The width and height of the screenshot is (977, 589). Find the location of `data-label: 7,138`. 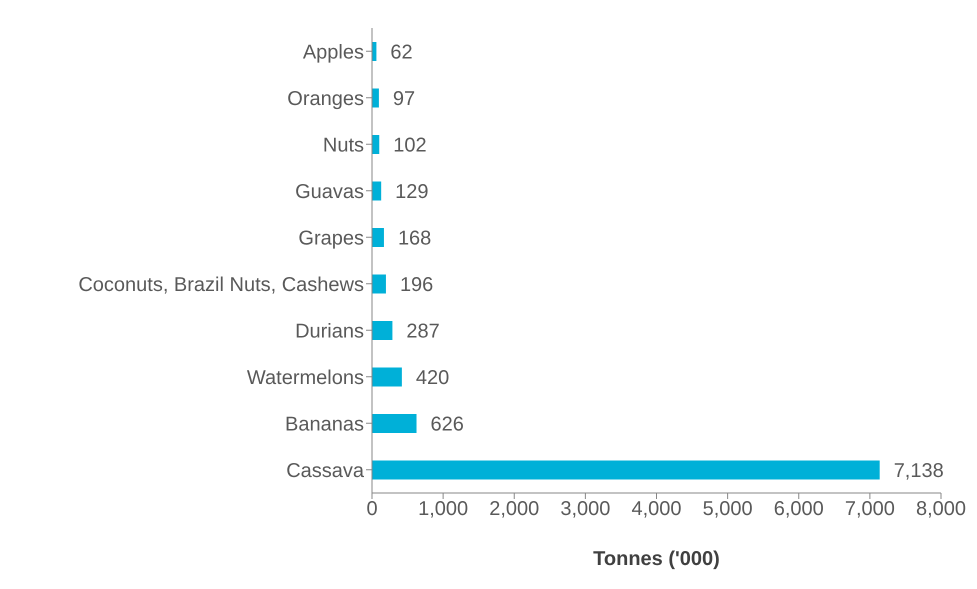

data-label: 7,138 is located at coordinates (919, 471).